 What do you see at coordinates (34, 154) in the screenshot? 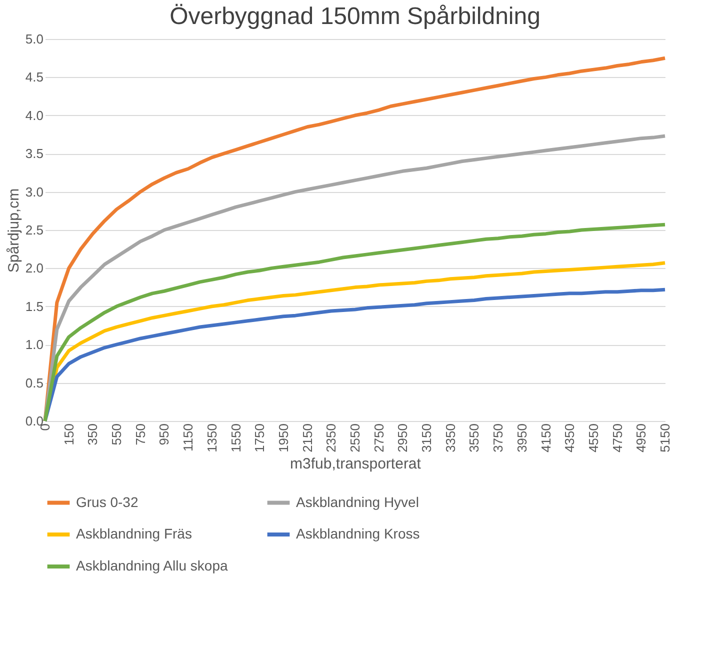
I see `y-tick-label: 3.5` at bounding box center [34, 154].